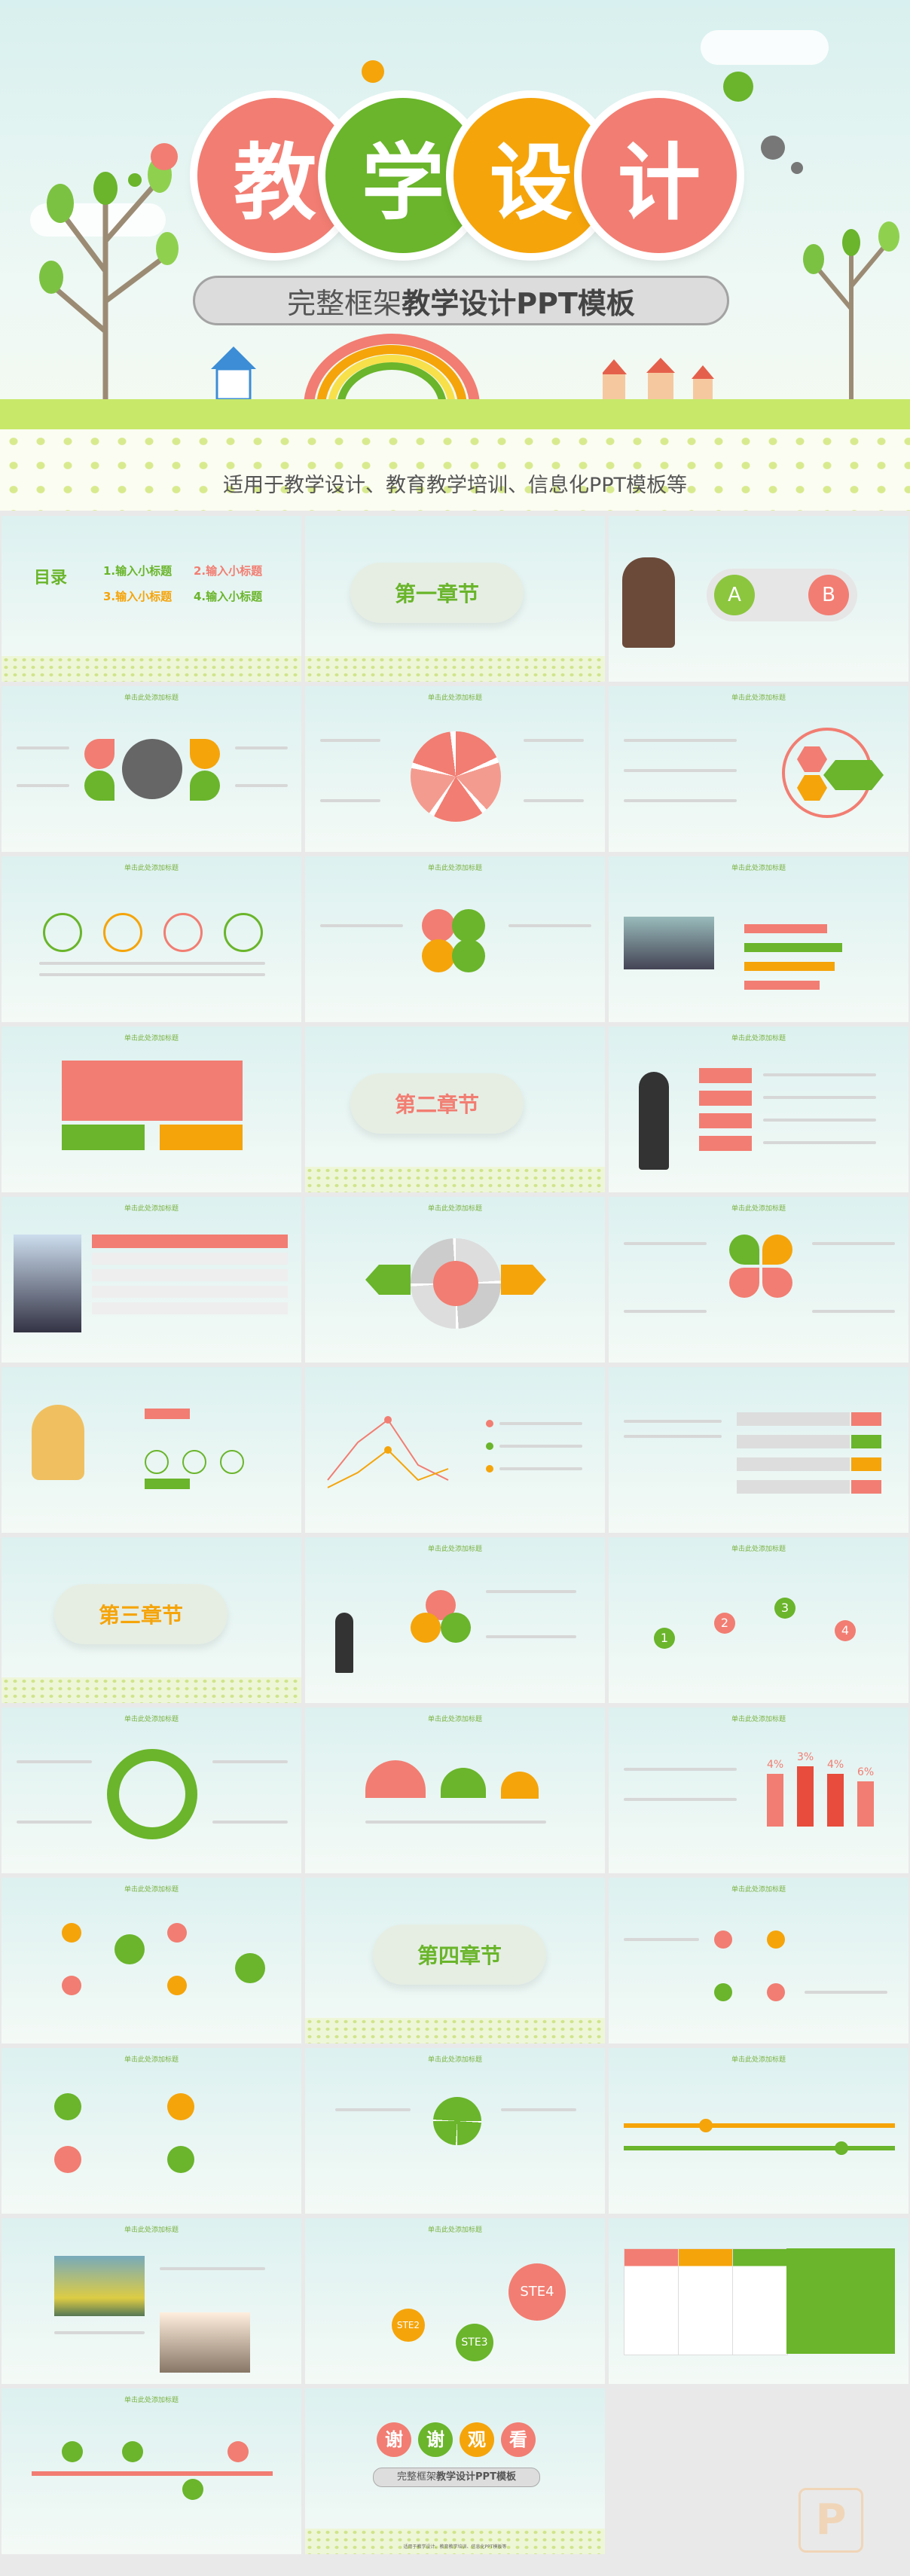 The height and width of the screenshot is (2576, 910). I want to click on option-a: A, so click(734, 595).